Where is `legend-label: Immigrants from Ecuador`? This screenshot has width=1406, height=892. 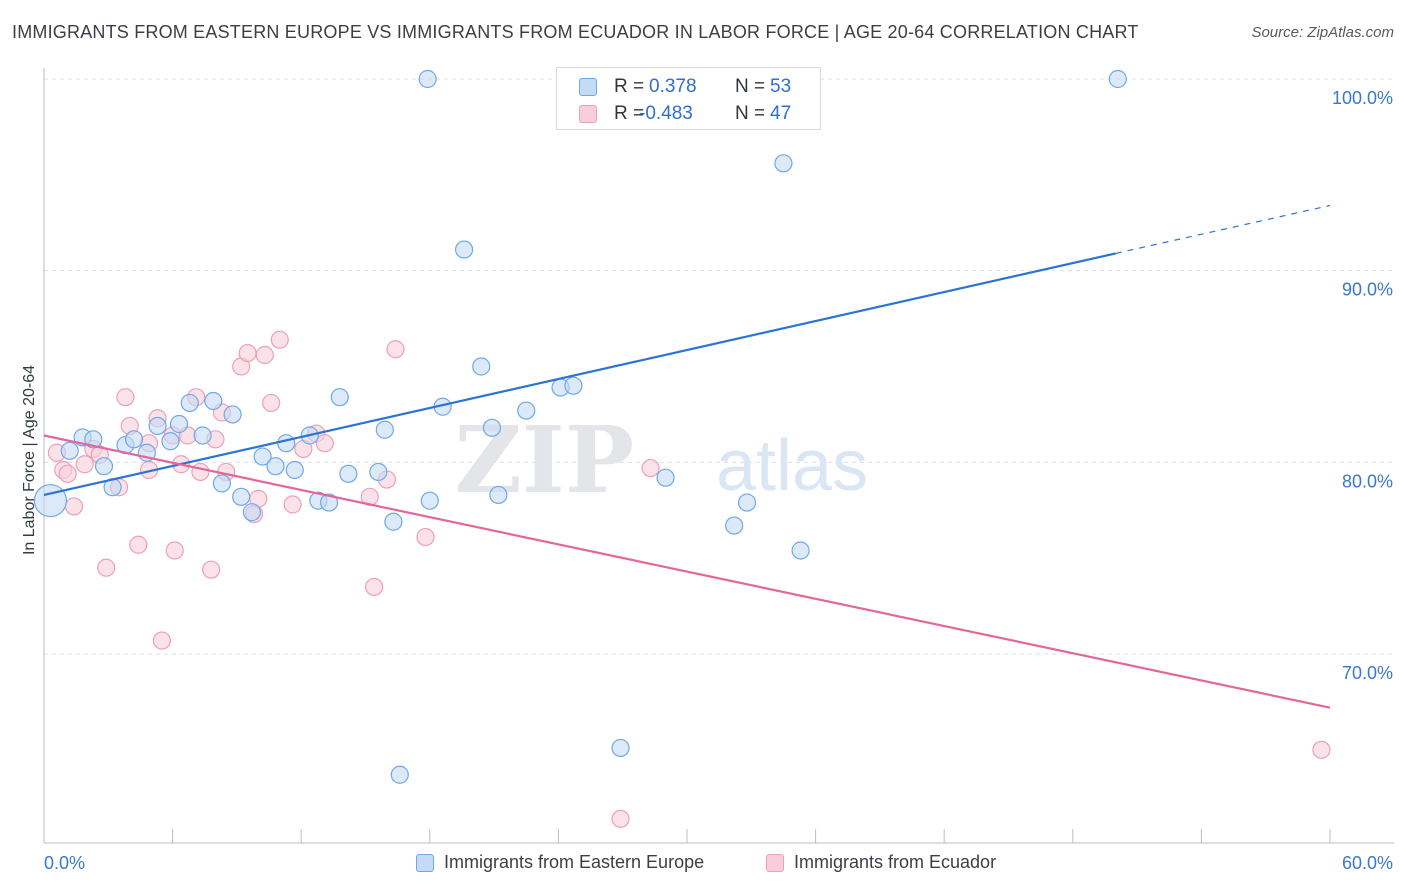
legend-label: Immigrants from Ecuador is located at coordinates (895, 862).